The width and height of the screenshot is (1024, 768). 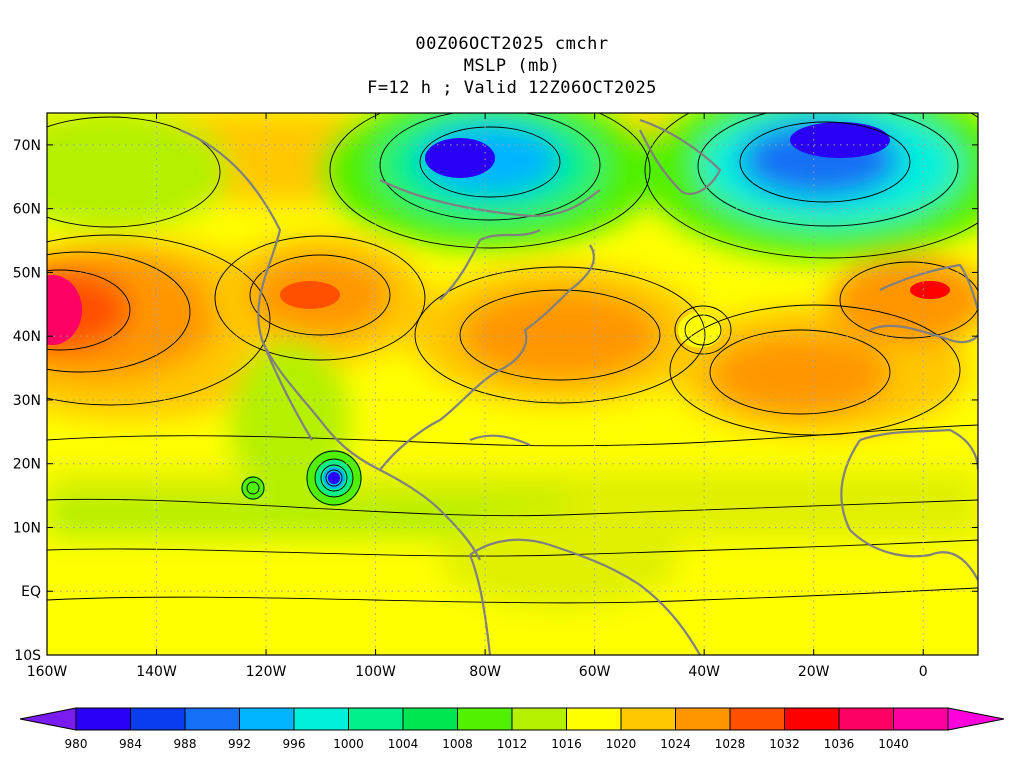 What do you see at coordinates (294, 744) in the screenshot?
I see `colorbar-label: 996` at bounding box center [294, 744].